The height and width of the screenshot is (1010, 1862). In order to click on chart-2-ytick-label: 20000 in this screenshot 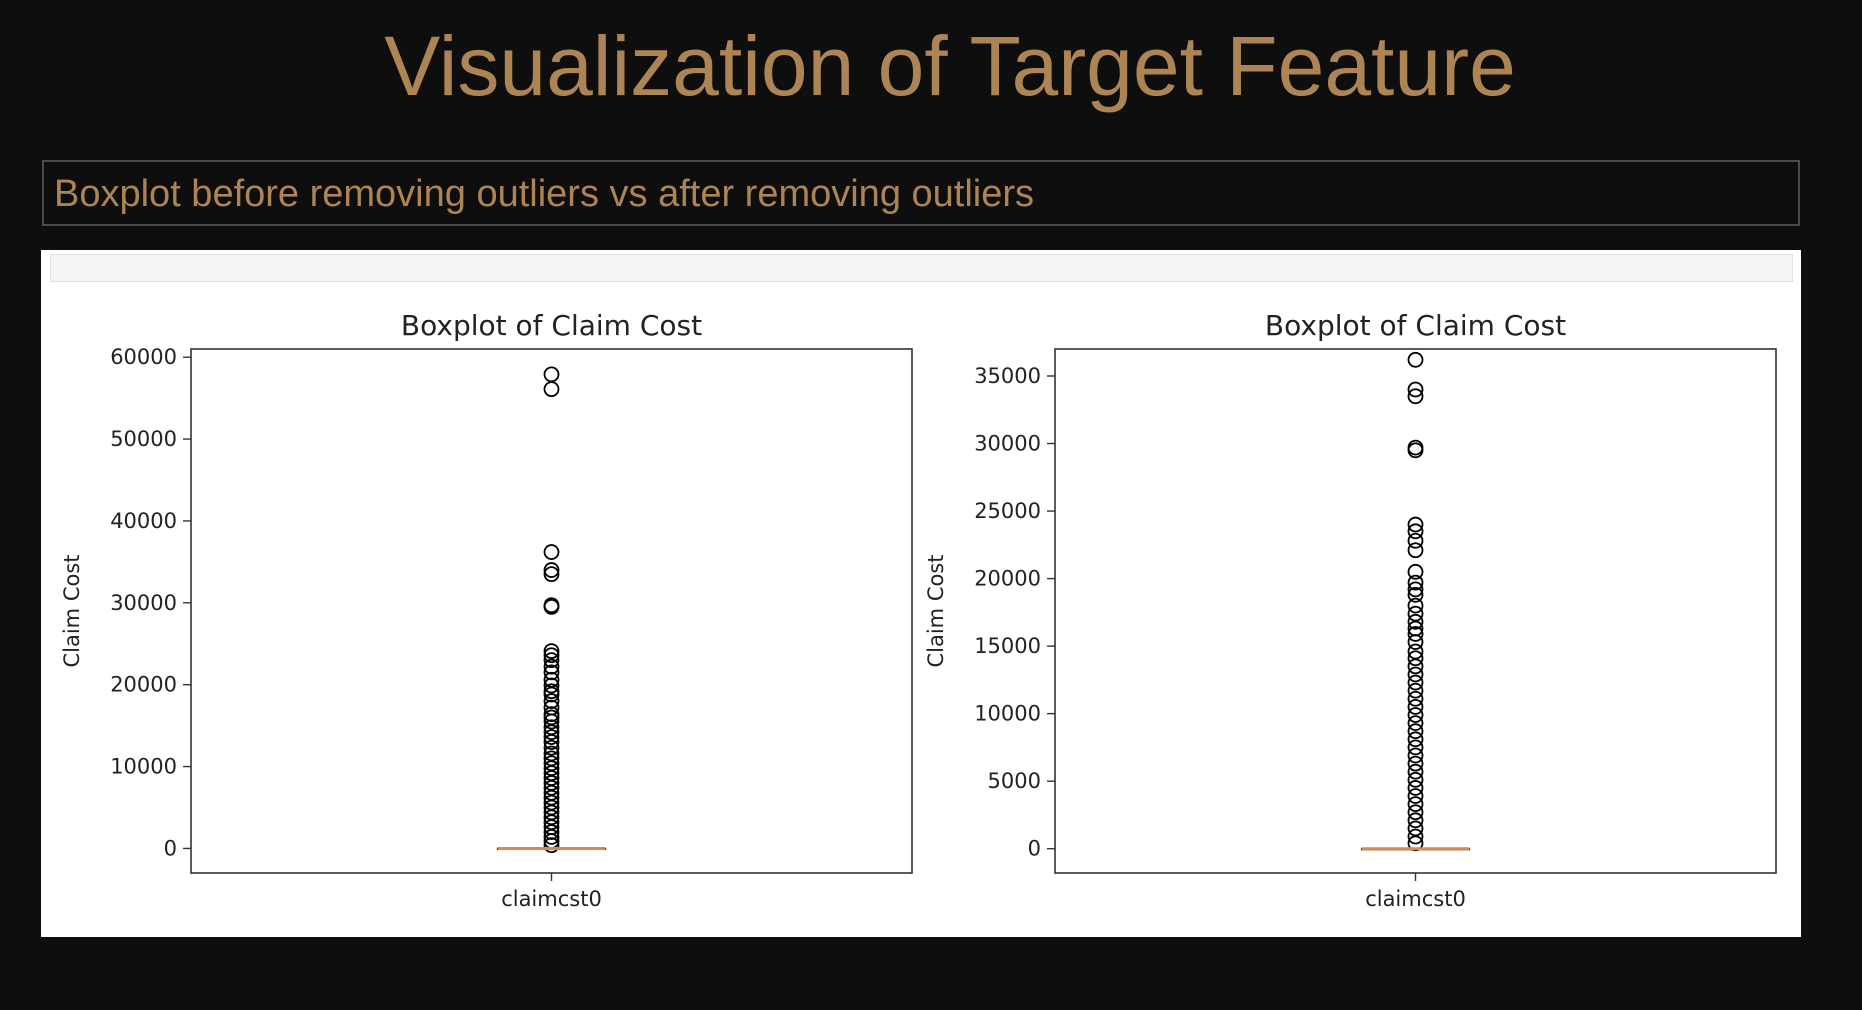, I will do `click(1007, 579)`.